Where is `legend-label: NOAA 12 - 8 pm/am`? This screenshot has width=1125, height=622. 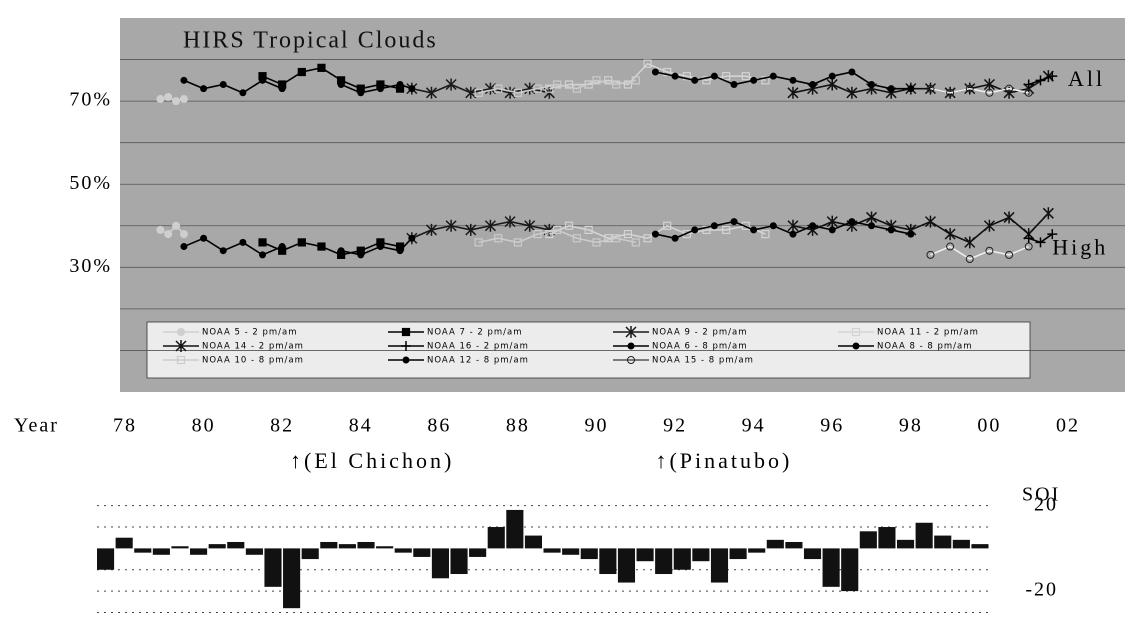 legend-label: NOAA 12 - 8 pm/am is located at coordinates (478, 361).